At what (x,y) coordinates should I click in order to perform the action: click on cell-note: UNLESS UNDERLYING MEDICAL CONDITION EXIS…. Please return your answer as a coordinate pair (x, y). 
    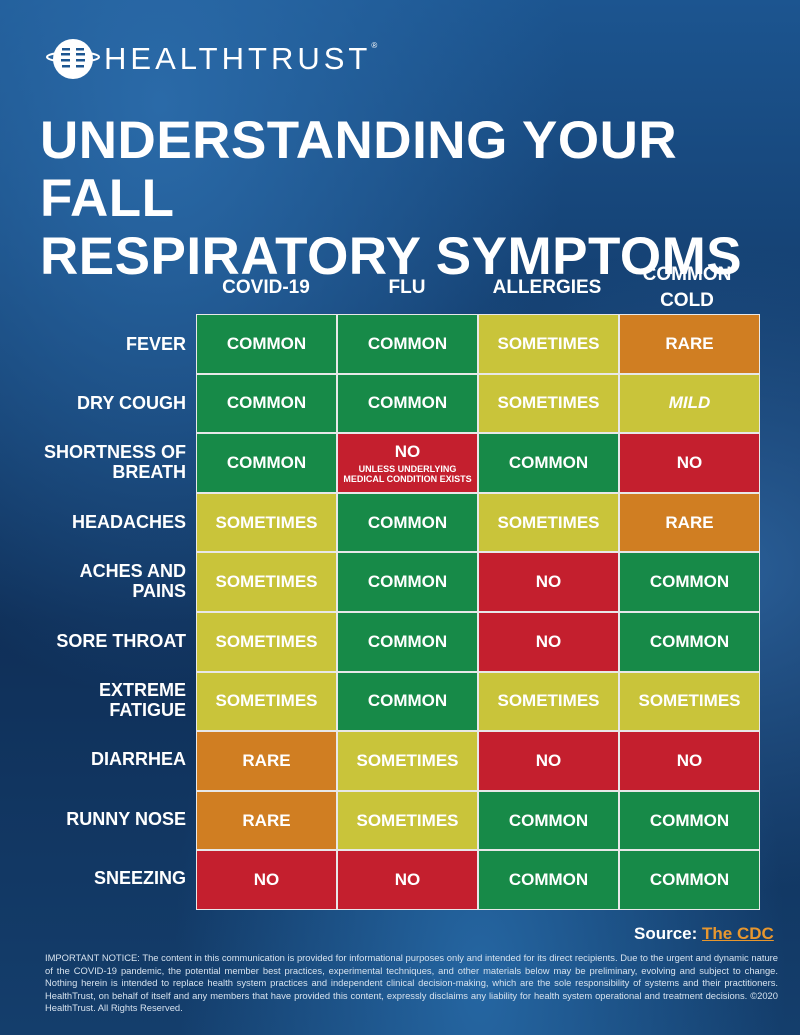
    Looking at the image, I should click on (407, 473).